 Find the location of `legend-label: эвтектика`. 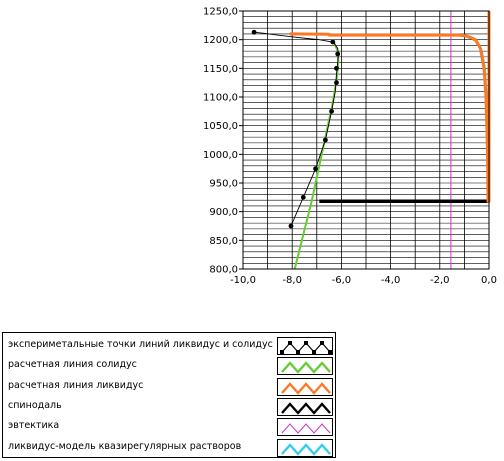

legend-label: эвтектика is located at coordinates (34, 426).